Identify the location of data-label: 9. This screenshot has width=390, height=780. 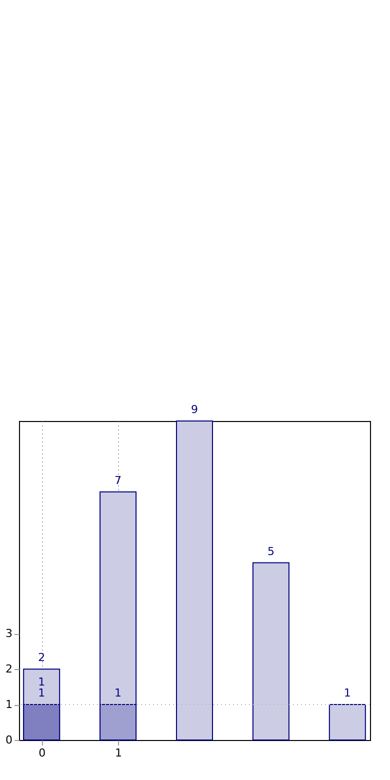
(194, 409).